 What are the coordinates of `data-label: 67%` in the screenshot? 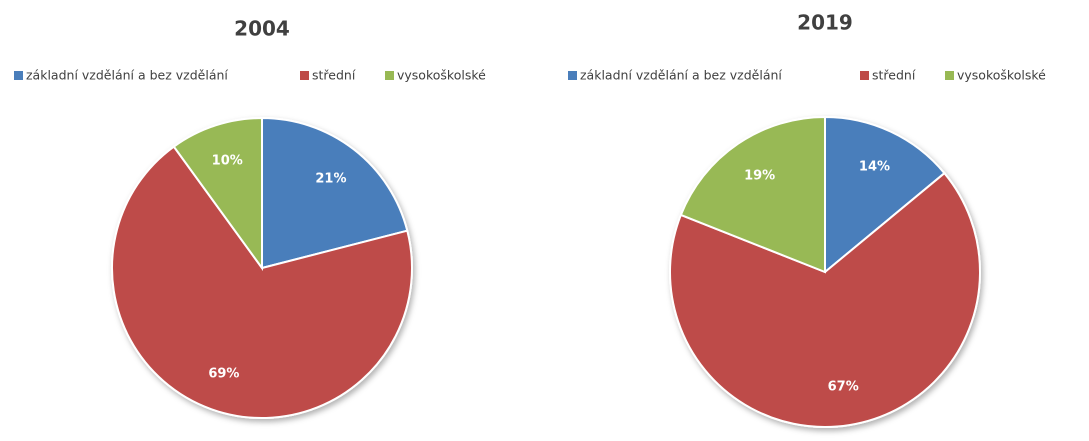 It's located at (843, 386).